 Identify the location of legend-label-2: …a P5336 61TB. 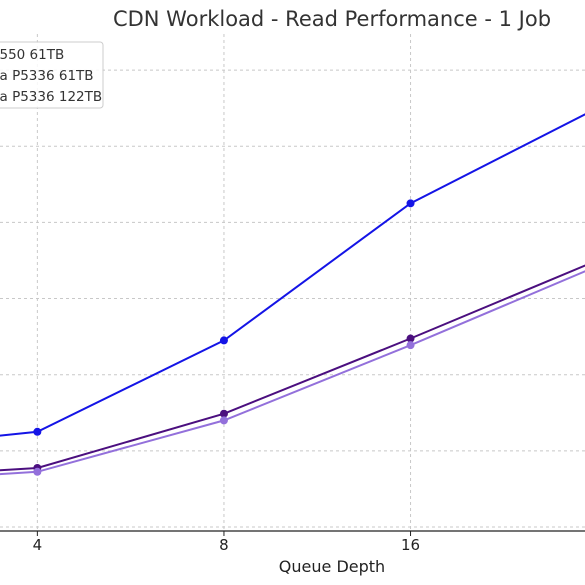
(47, 76).